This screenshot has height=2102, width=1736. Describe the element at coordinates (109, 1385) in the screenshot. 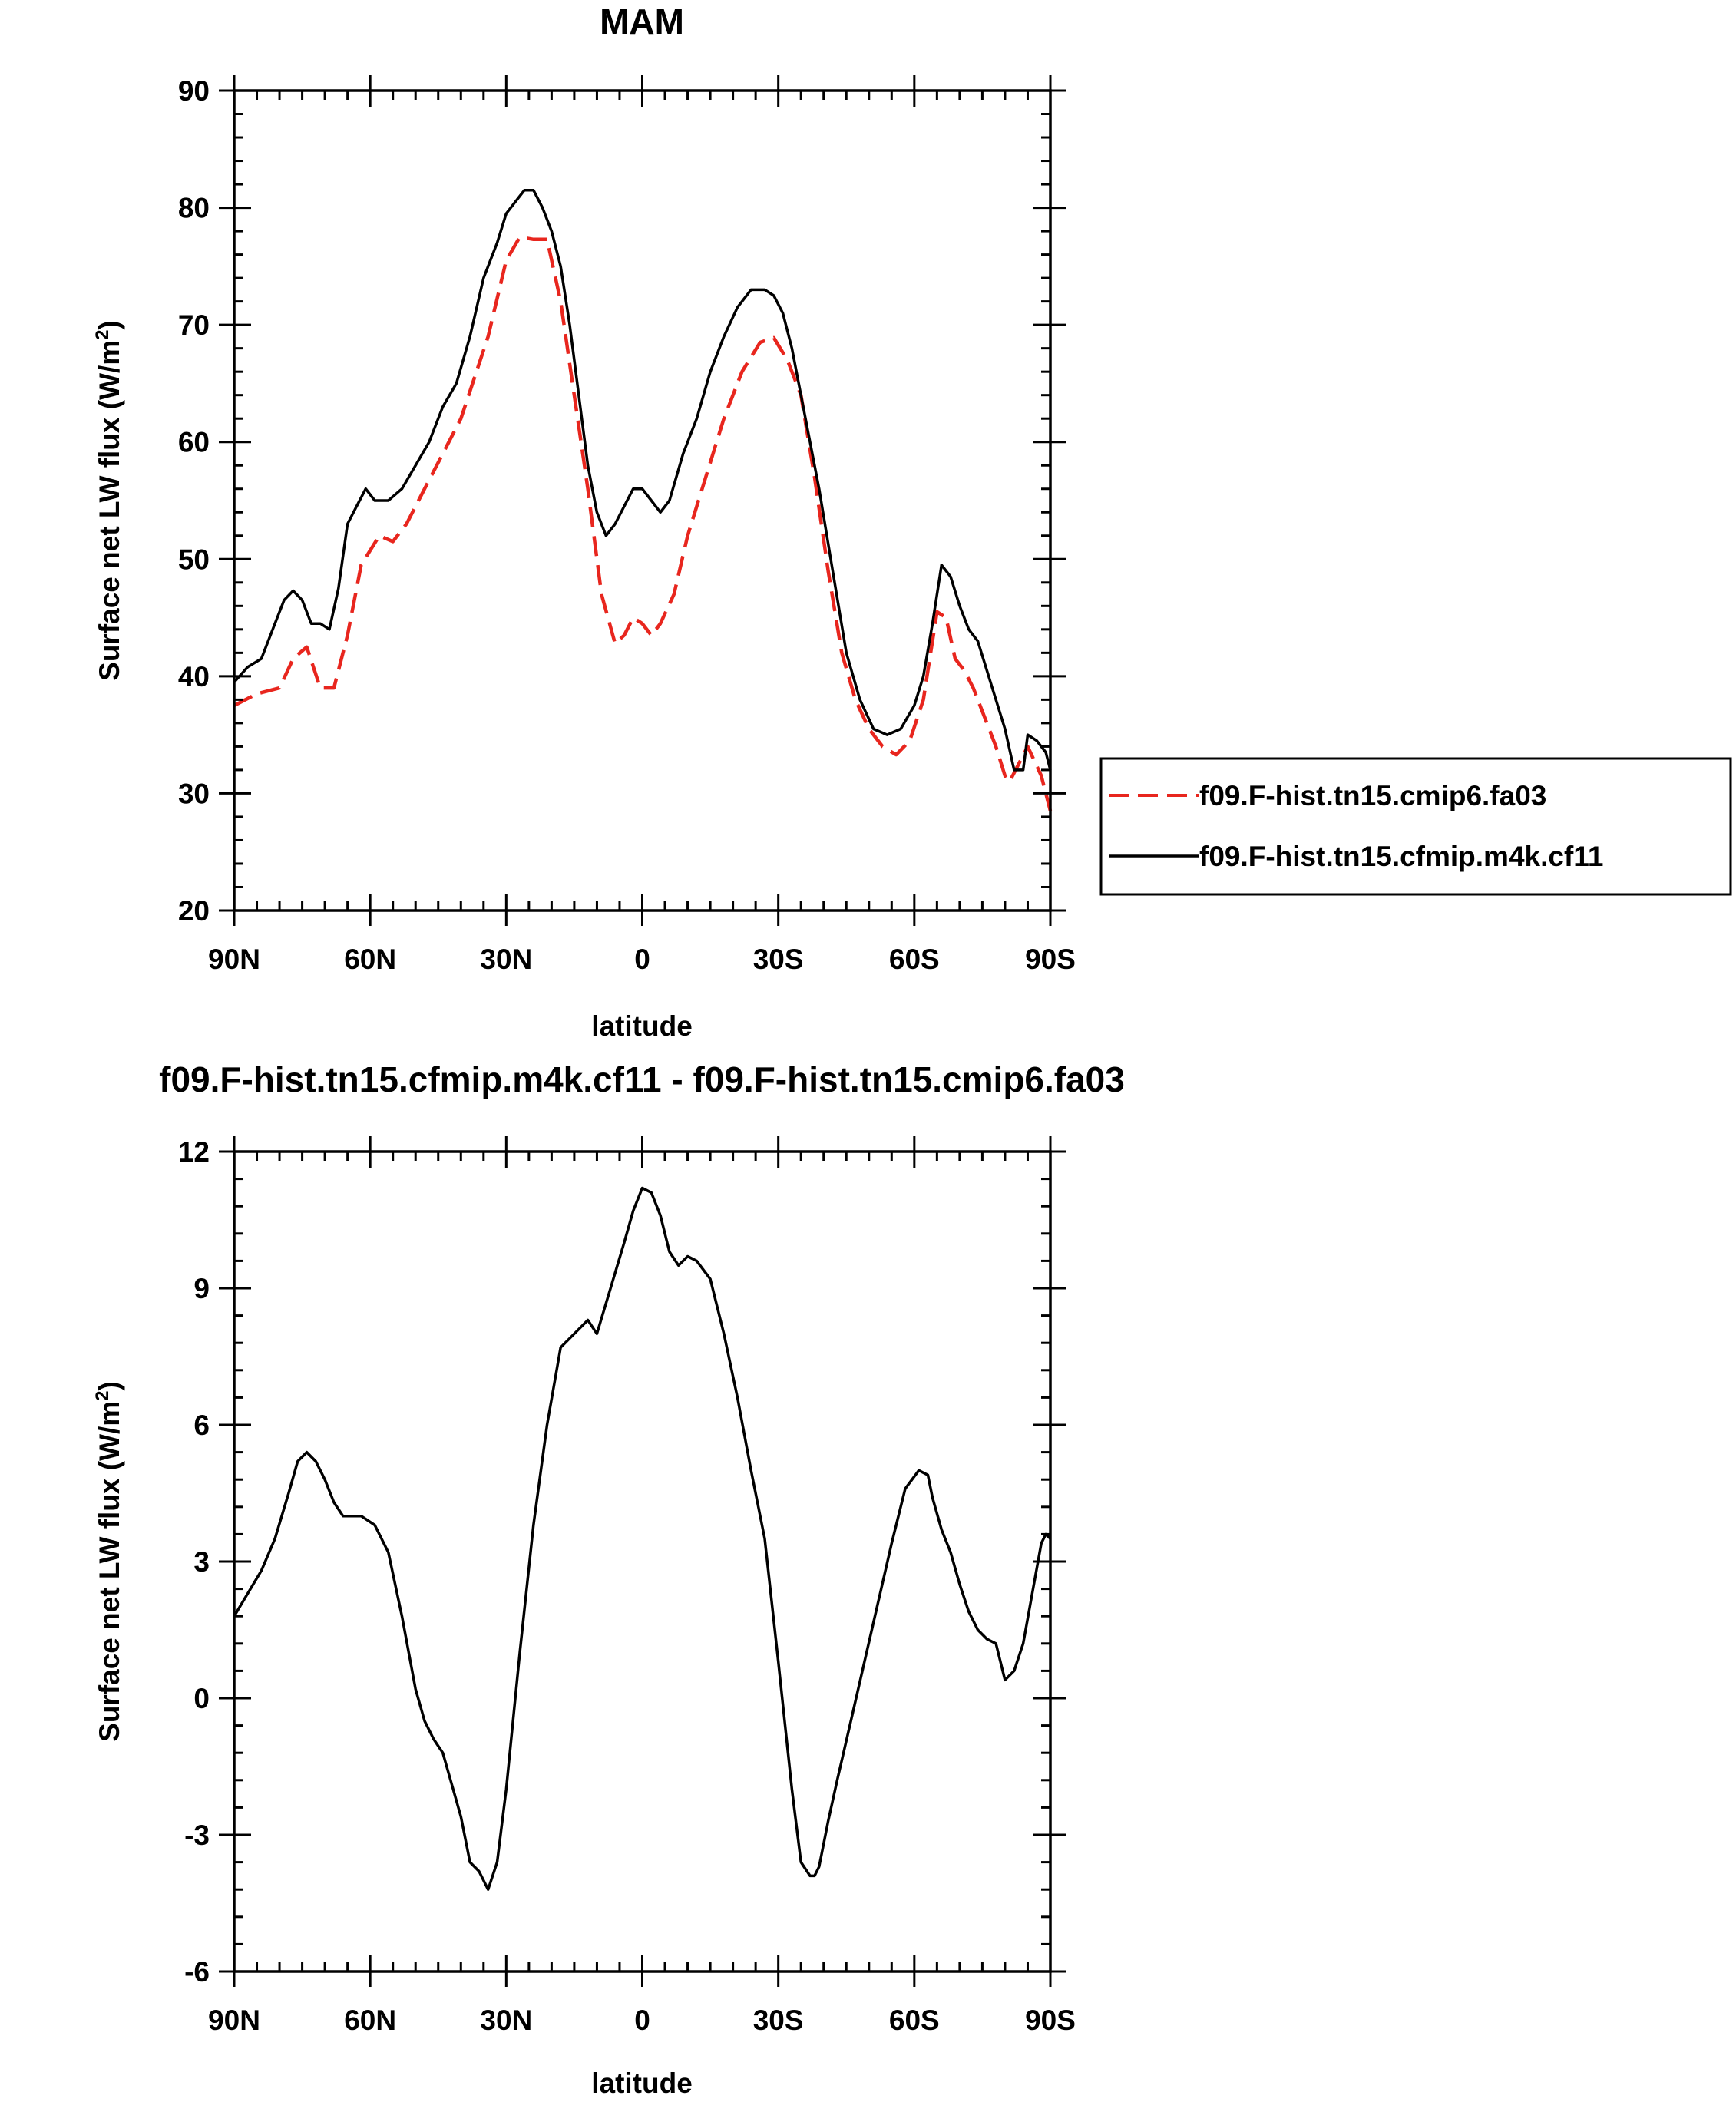

I see `bottom-y-axis-label-close: )` at that location.